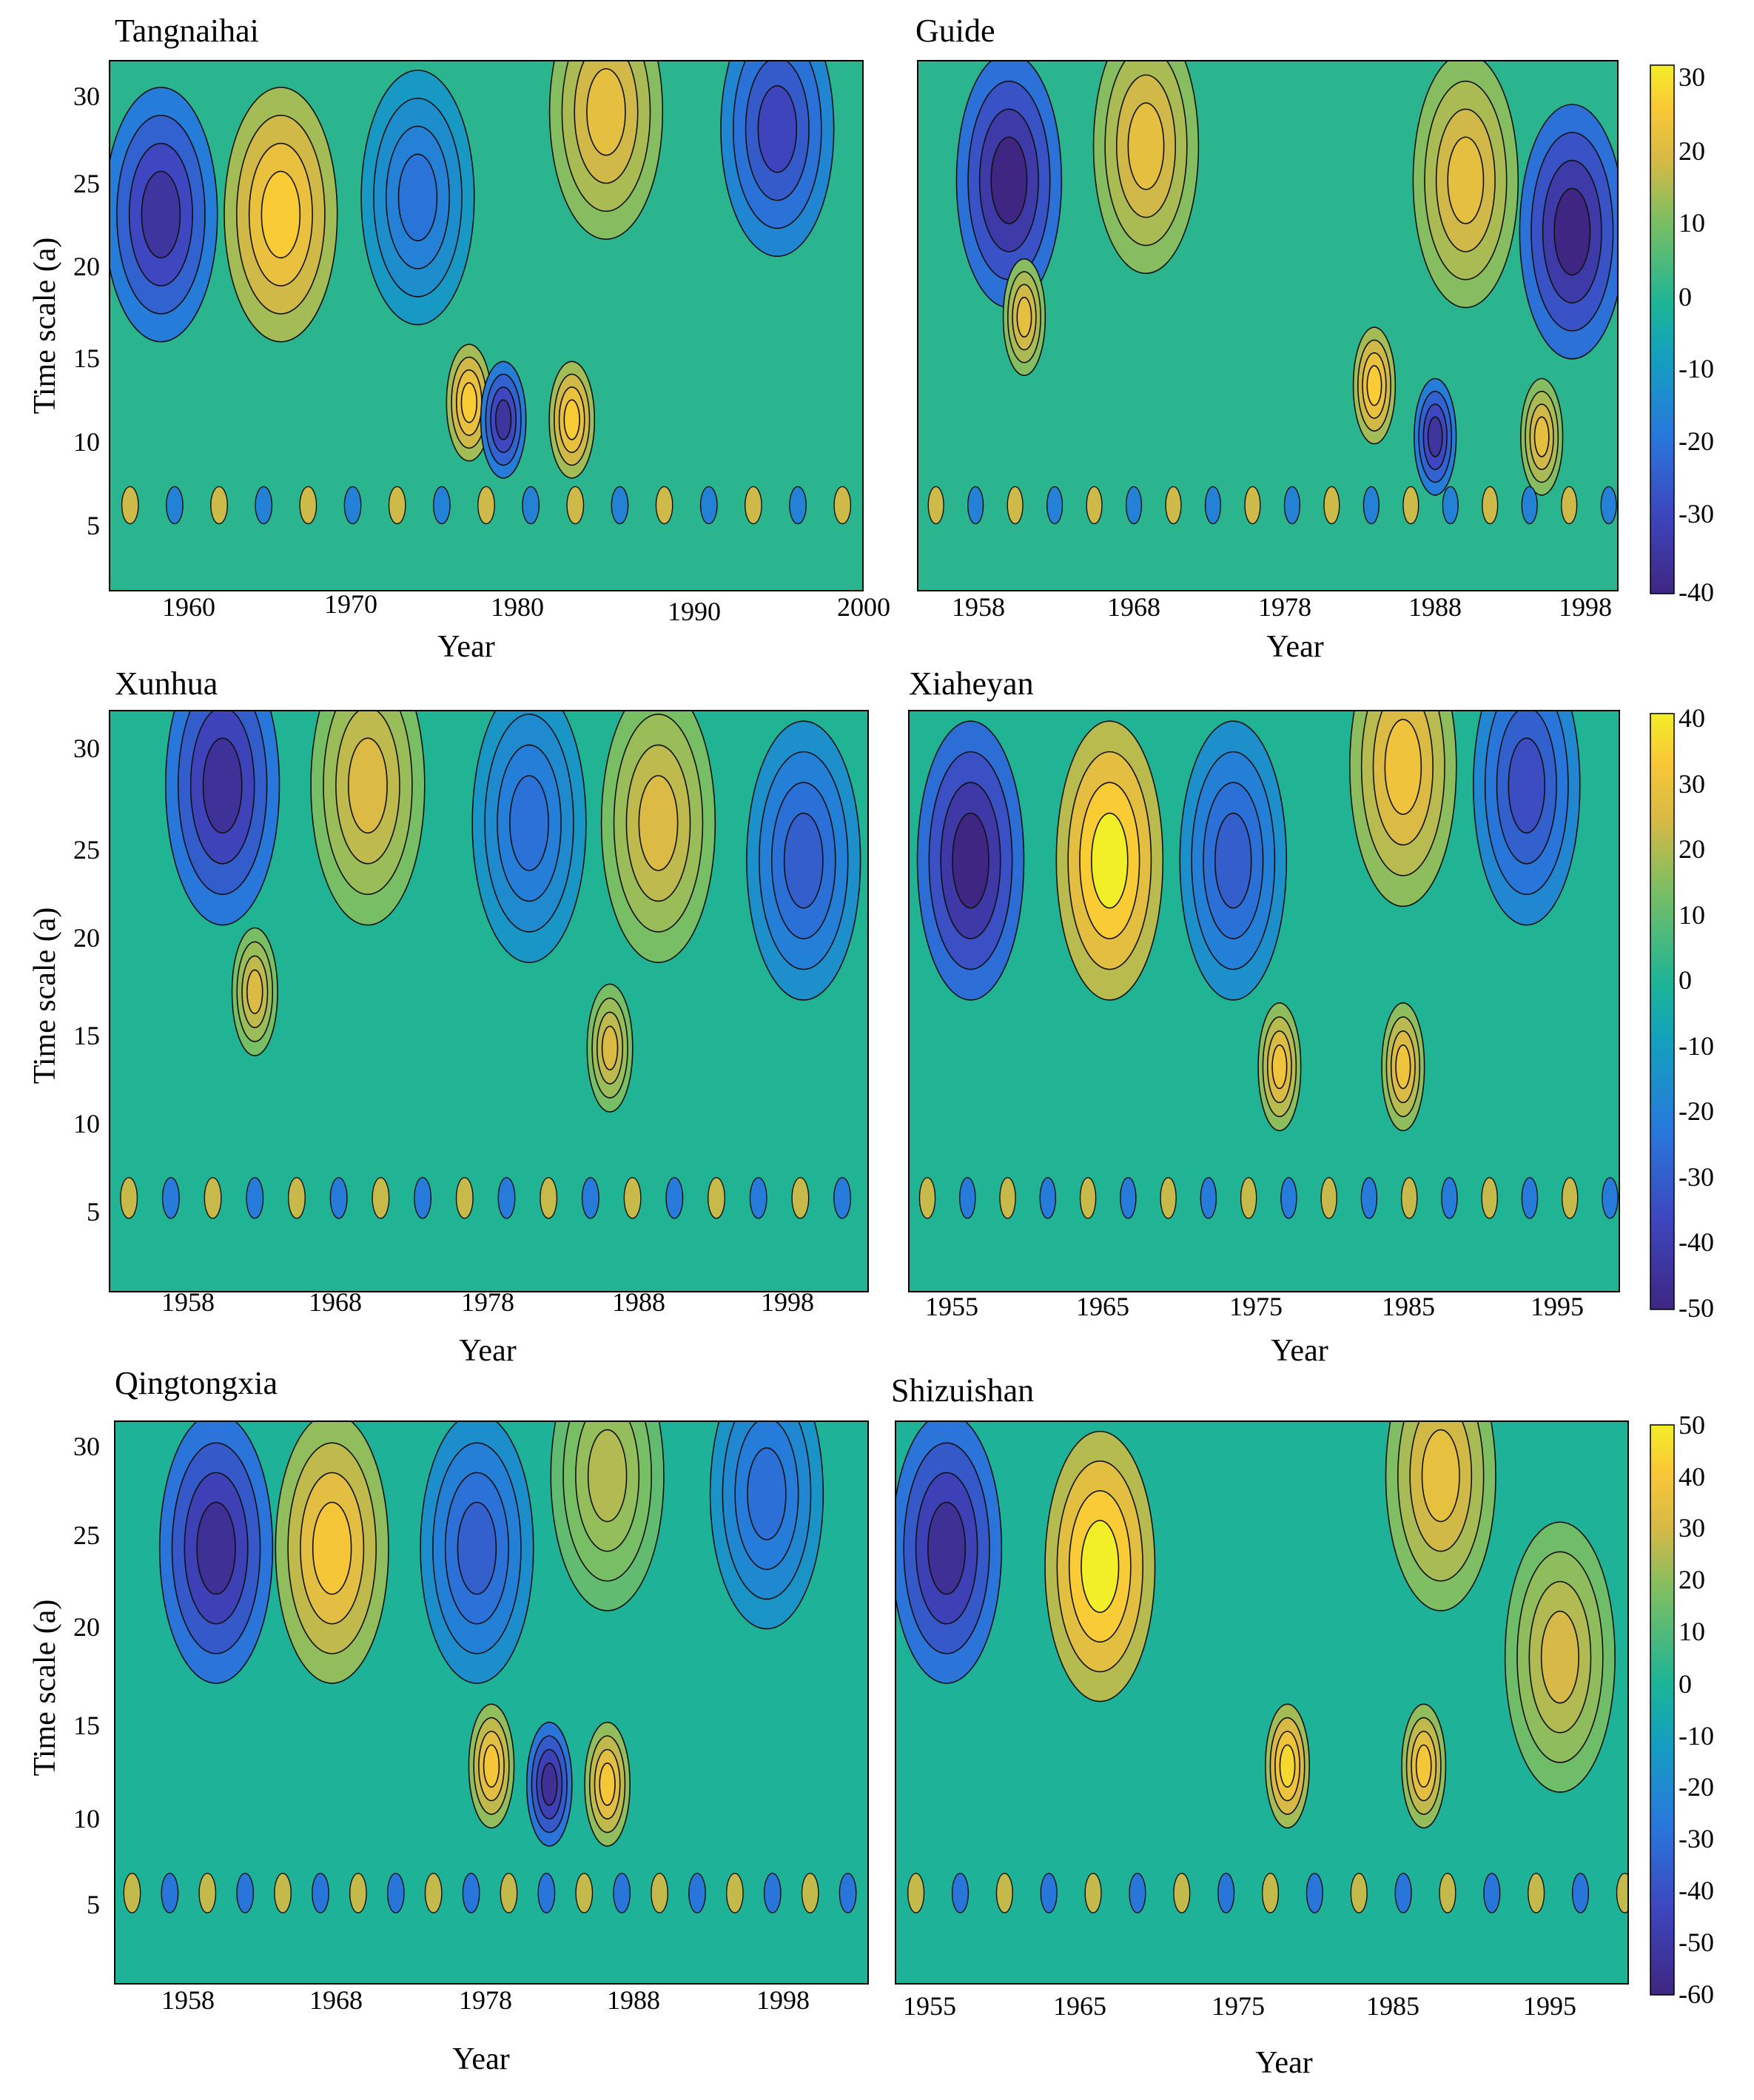 Image resolution: width=1754 pixels, height=2100 pixels. What do you see at coordinates (972, 683) in the screenshot?
I see `panel-title-xiaheyan: Xiaheyan` at bounding box center [972, 683].